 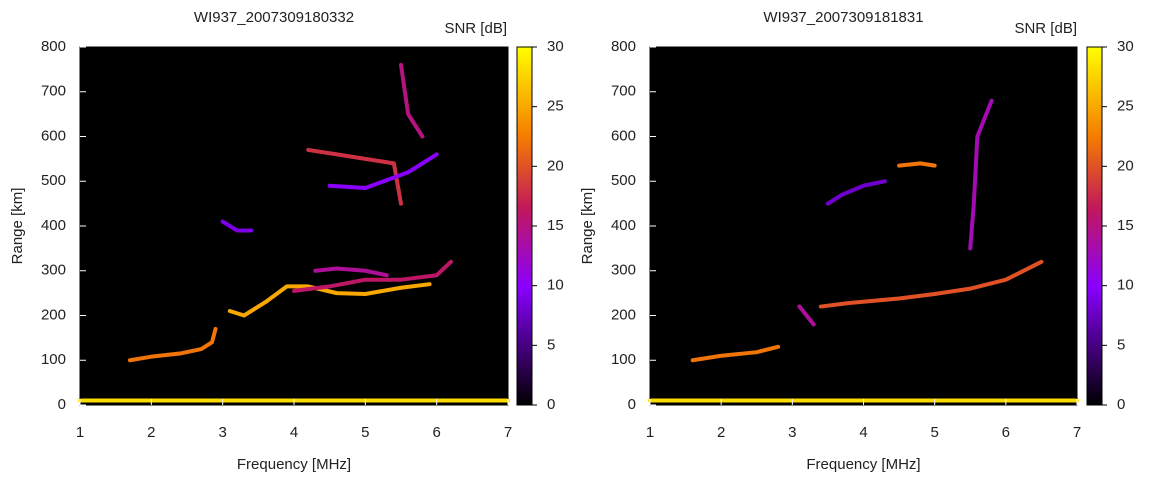 I want to click on chart-title: WI937_2007309181831, so click(x=843, y=17).